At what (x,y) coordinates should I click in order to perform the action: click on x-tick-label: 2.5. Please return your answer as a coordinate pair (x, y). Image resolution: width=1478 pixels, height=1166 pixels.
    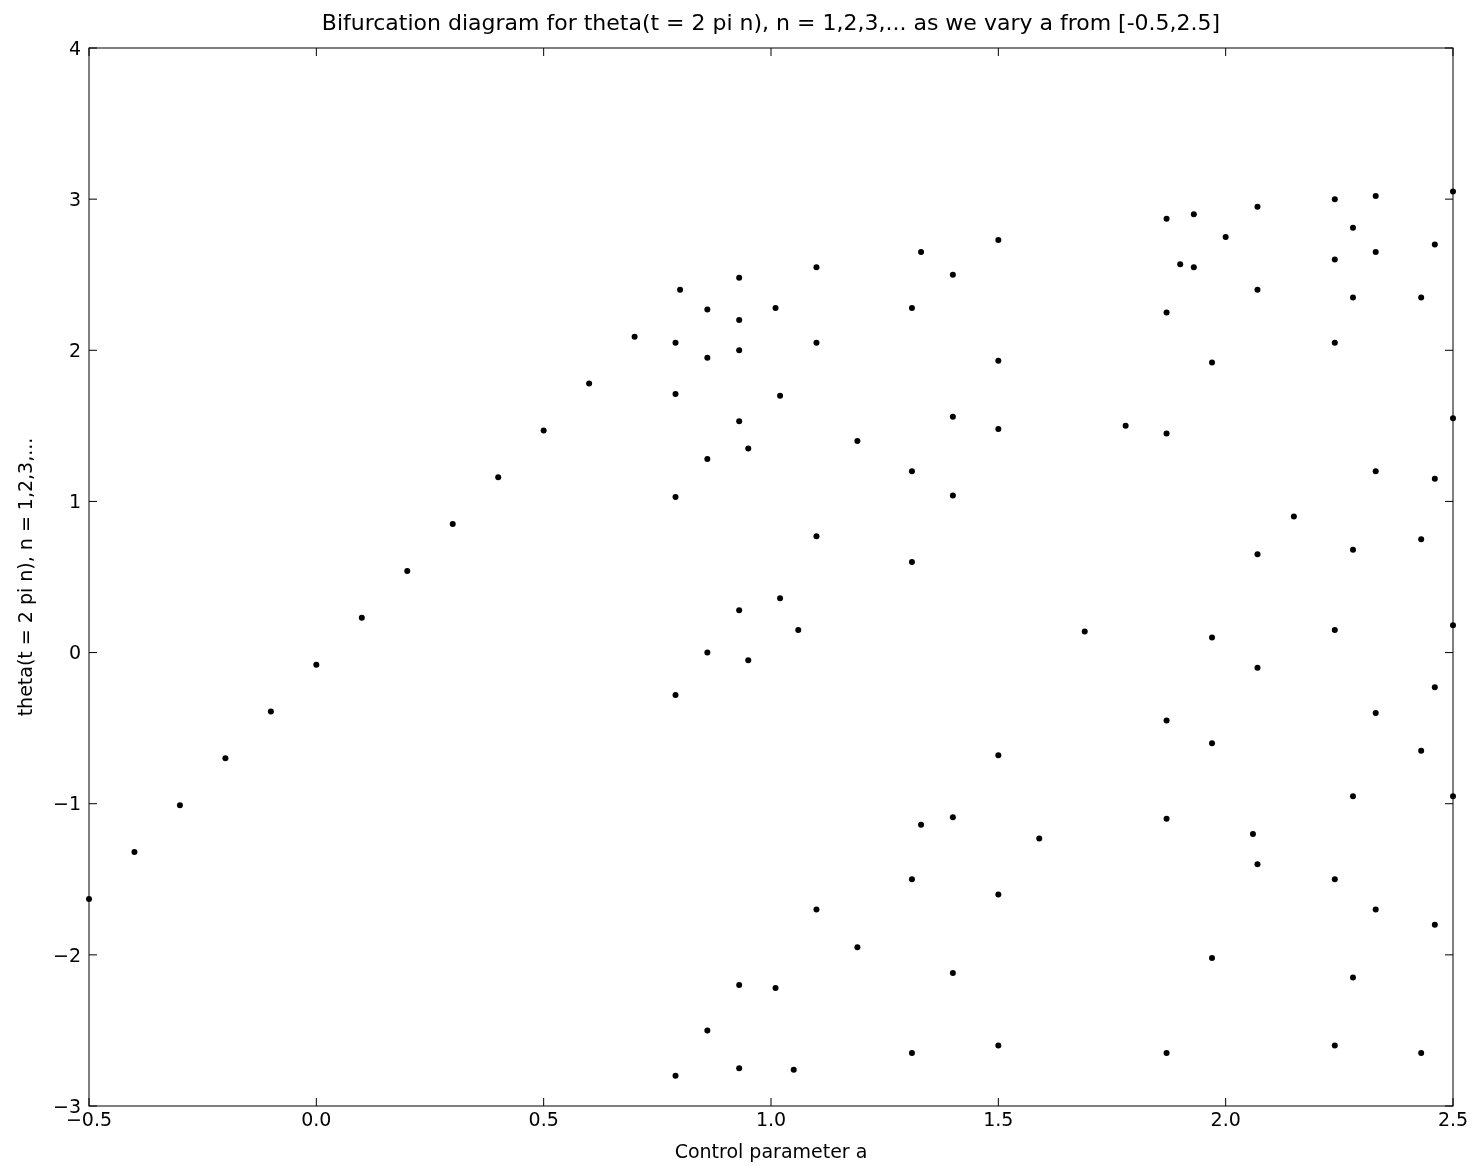
    Looking at the image, I should click on (1453, 1119).